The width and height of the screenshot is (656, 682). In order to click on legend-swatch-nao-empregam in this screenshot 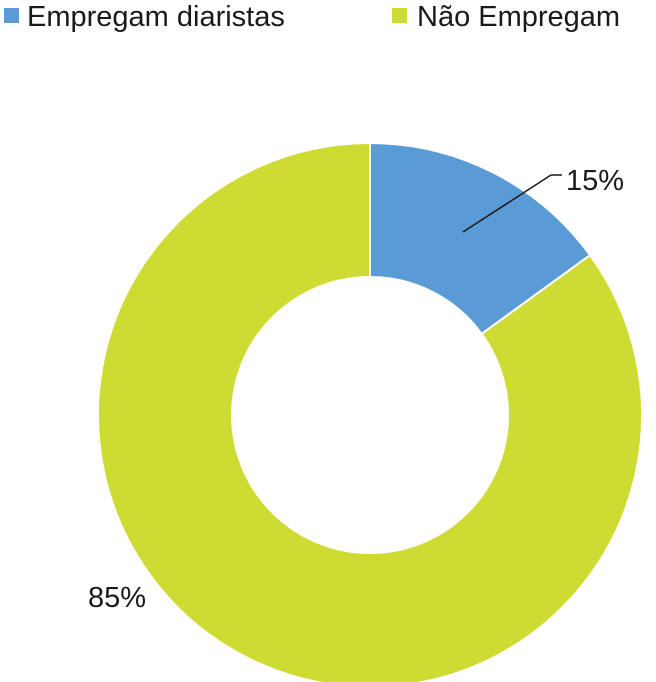, I will do `click(399, 15)`.